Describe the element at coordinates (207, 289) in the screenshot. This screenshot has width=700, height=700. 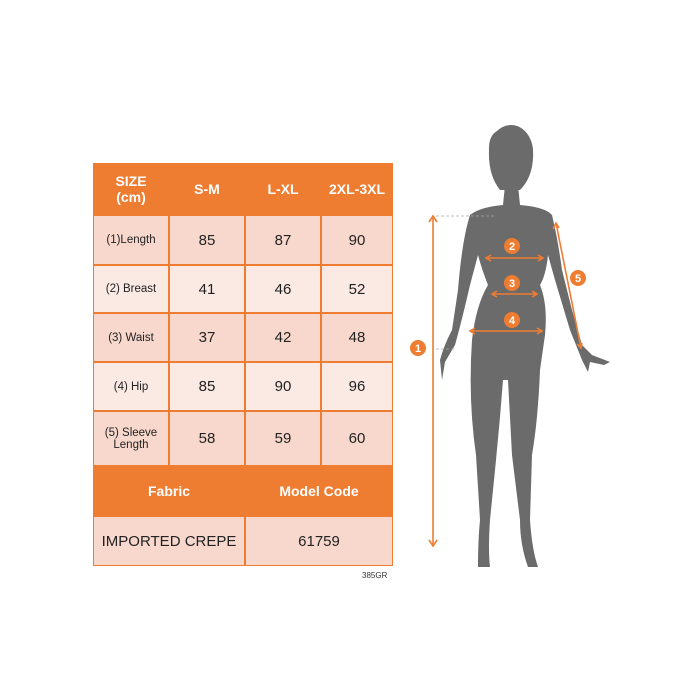
I see `size-value-cell: 41` at that location.